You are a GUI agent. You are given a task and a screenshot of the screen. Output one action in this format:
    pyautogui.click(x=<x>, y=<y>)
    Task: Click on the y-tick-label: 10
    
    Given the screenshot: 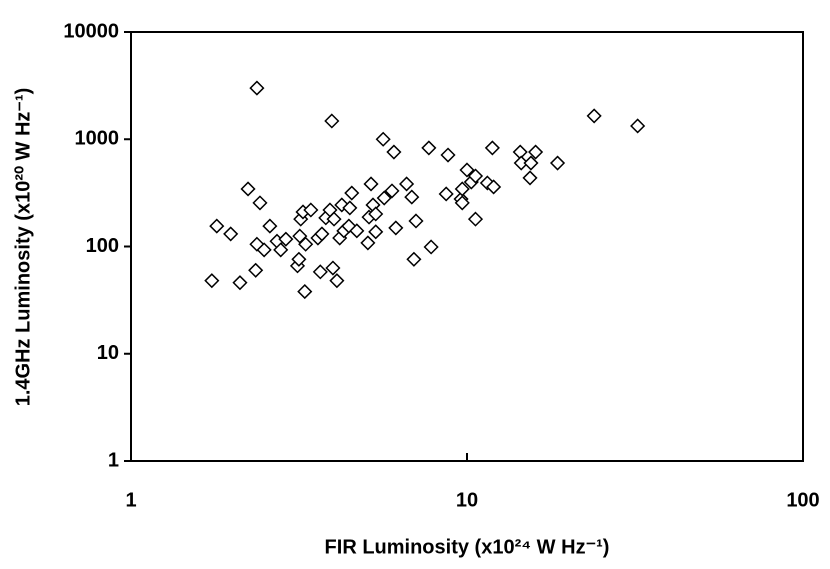 What is the action you would take?
    pyautogui.click(x=108, y=353)
    